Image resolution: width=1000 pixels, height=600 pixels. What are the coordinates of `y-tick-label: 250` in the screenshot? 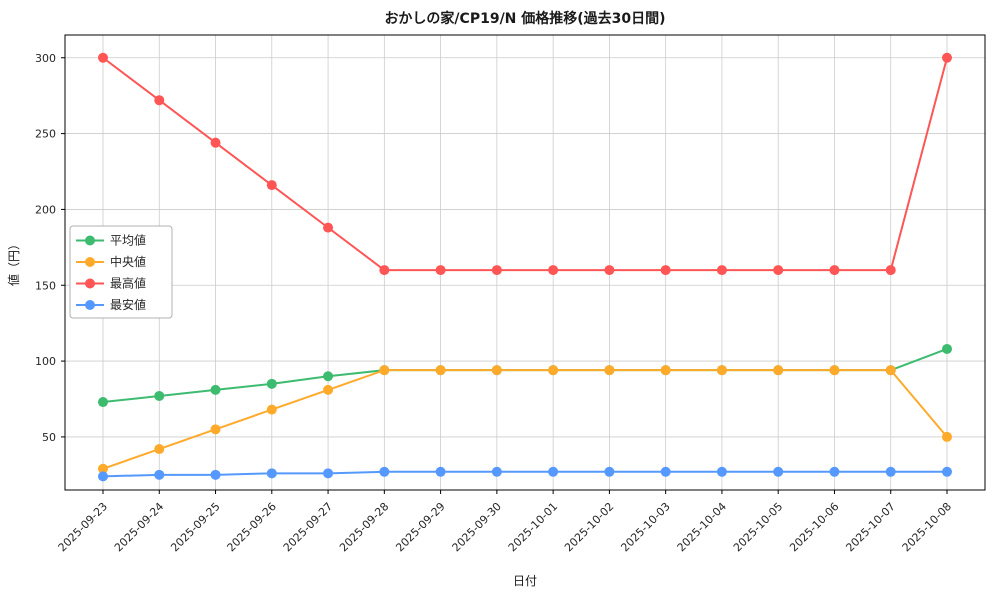 It's located at (45, 134).